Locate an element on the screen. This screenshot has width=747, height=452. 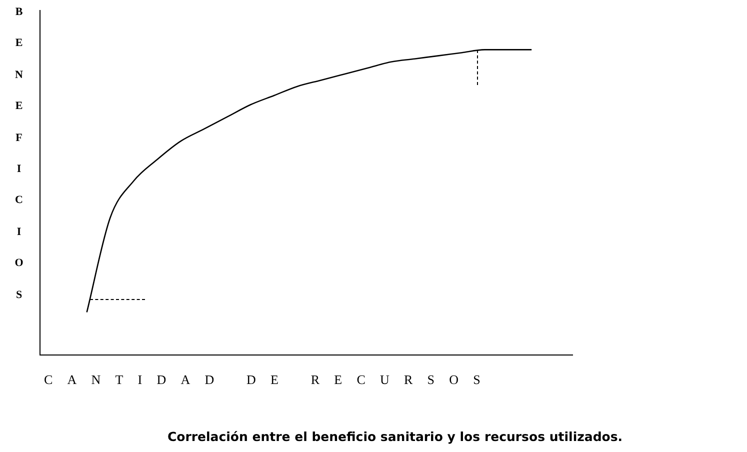
text: BENEFICIOS is located at coordinates (19, 153).